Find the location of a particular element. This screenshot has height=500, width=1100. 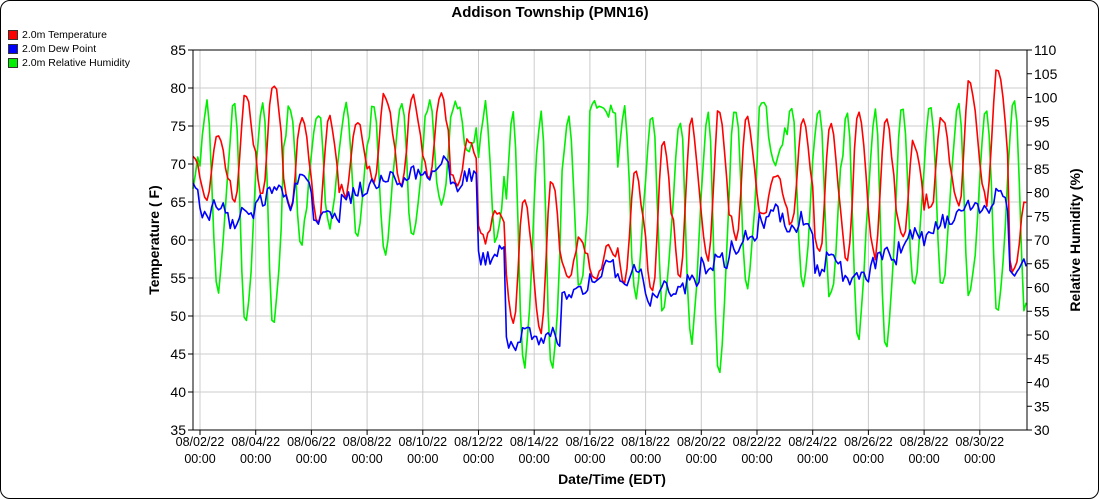

y2-tick-label: 40 is located at coordinates (1042, 383).